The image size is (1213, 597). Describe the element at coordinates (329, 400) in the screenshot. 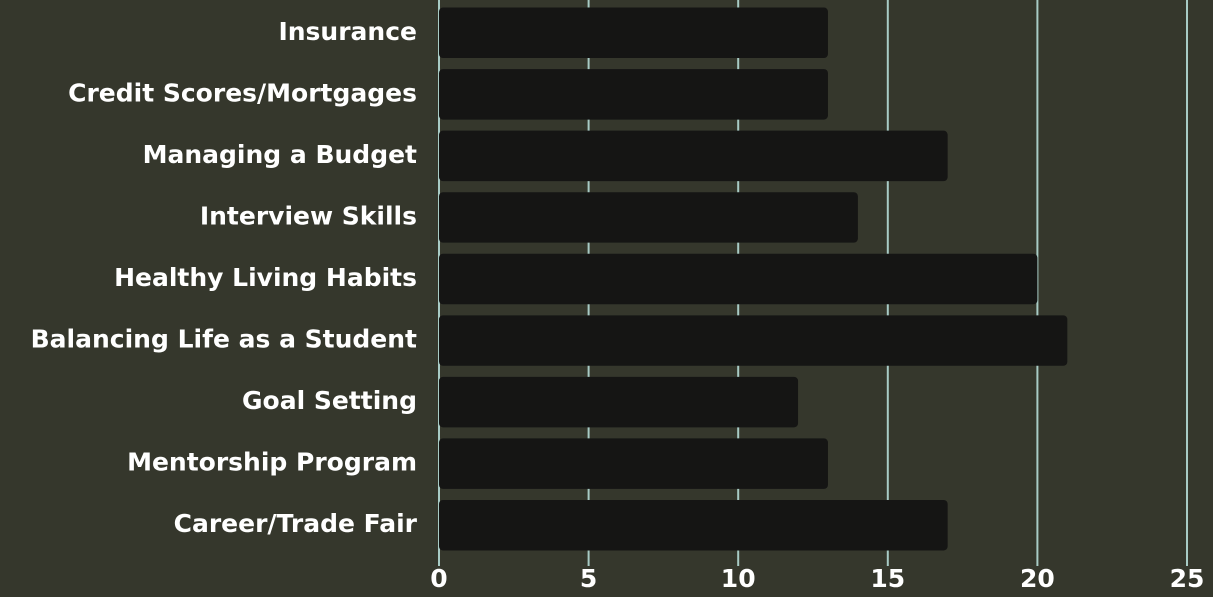

I see `y-tick-label: Goal Setting` at that location.